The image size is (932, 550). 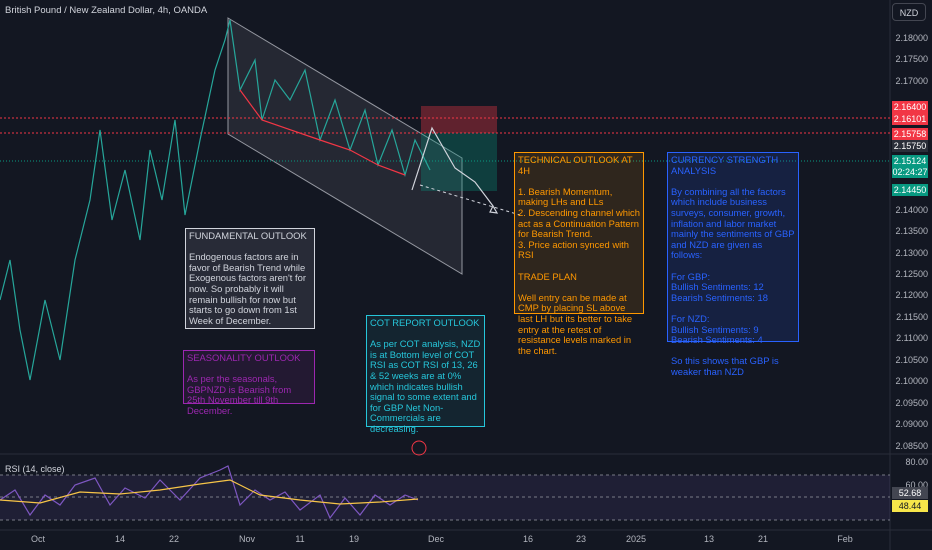 What do you see at coordinates (911, 59) in the screenshot?
I see `price-label: 2.17500` at bounding box center [911, 59].